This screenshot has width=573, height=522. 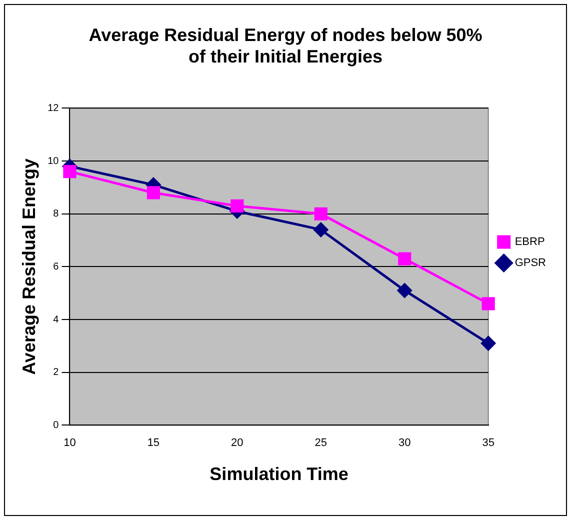 What do you see at coordinates (56, 320) in the screenshot?
I see `y-tick-label: 4` at bounding box center [56, 320].